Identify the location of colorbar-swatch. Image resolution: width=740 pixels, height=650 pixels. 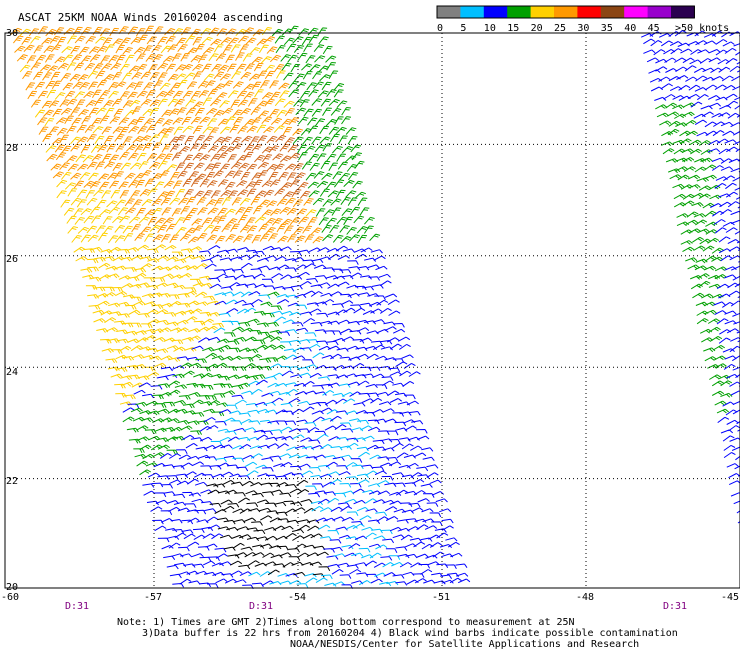
(519, 12).